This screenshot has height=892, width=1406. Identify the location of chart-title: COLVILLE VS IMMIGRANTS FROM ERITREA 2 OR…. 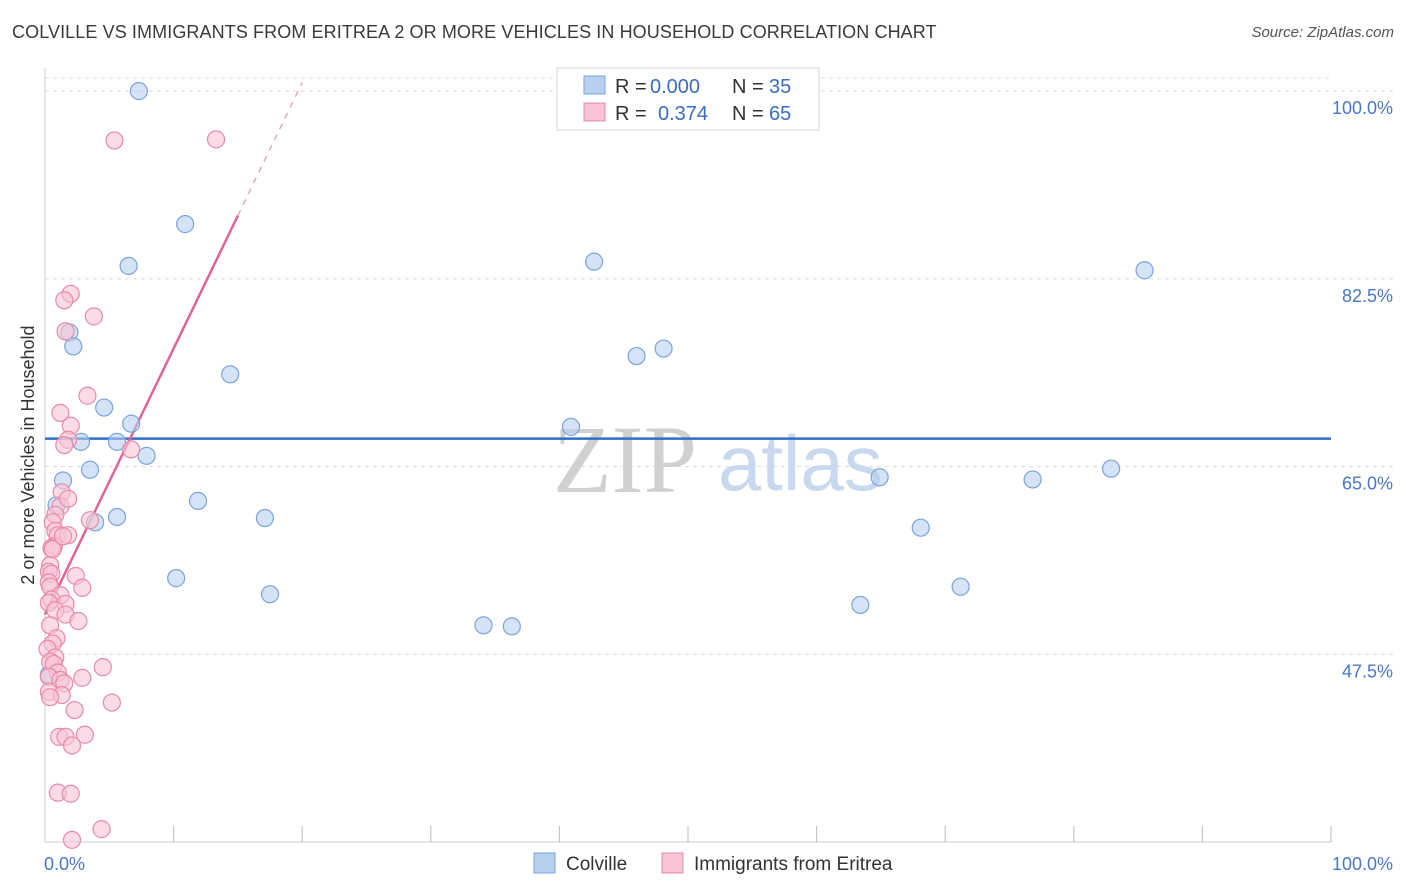
(474, 32).